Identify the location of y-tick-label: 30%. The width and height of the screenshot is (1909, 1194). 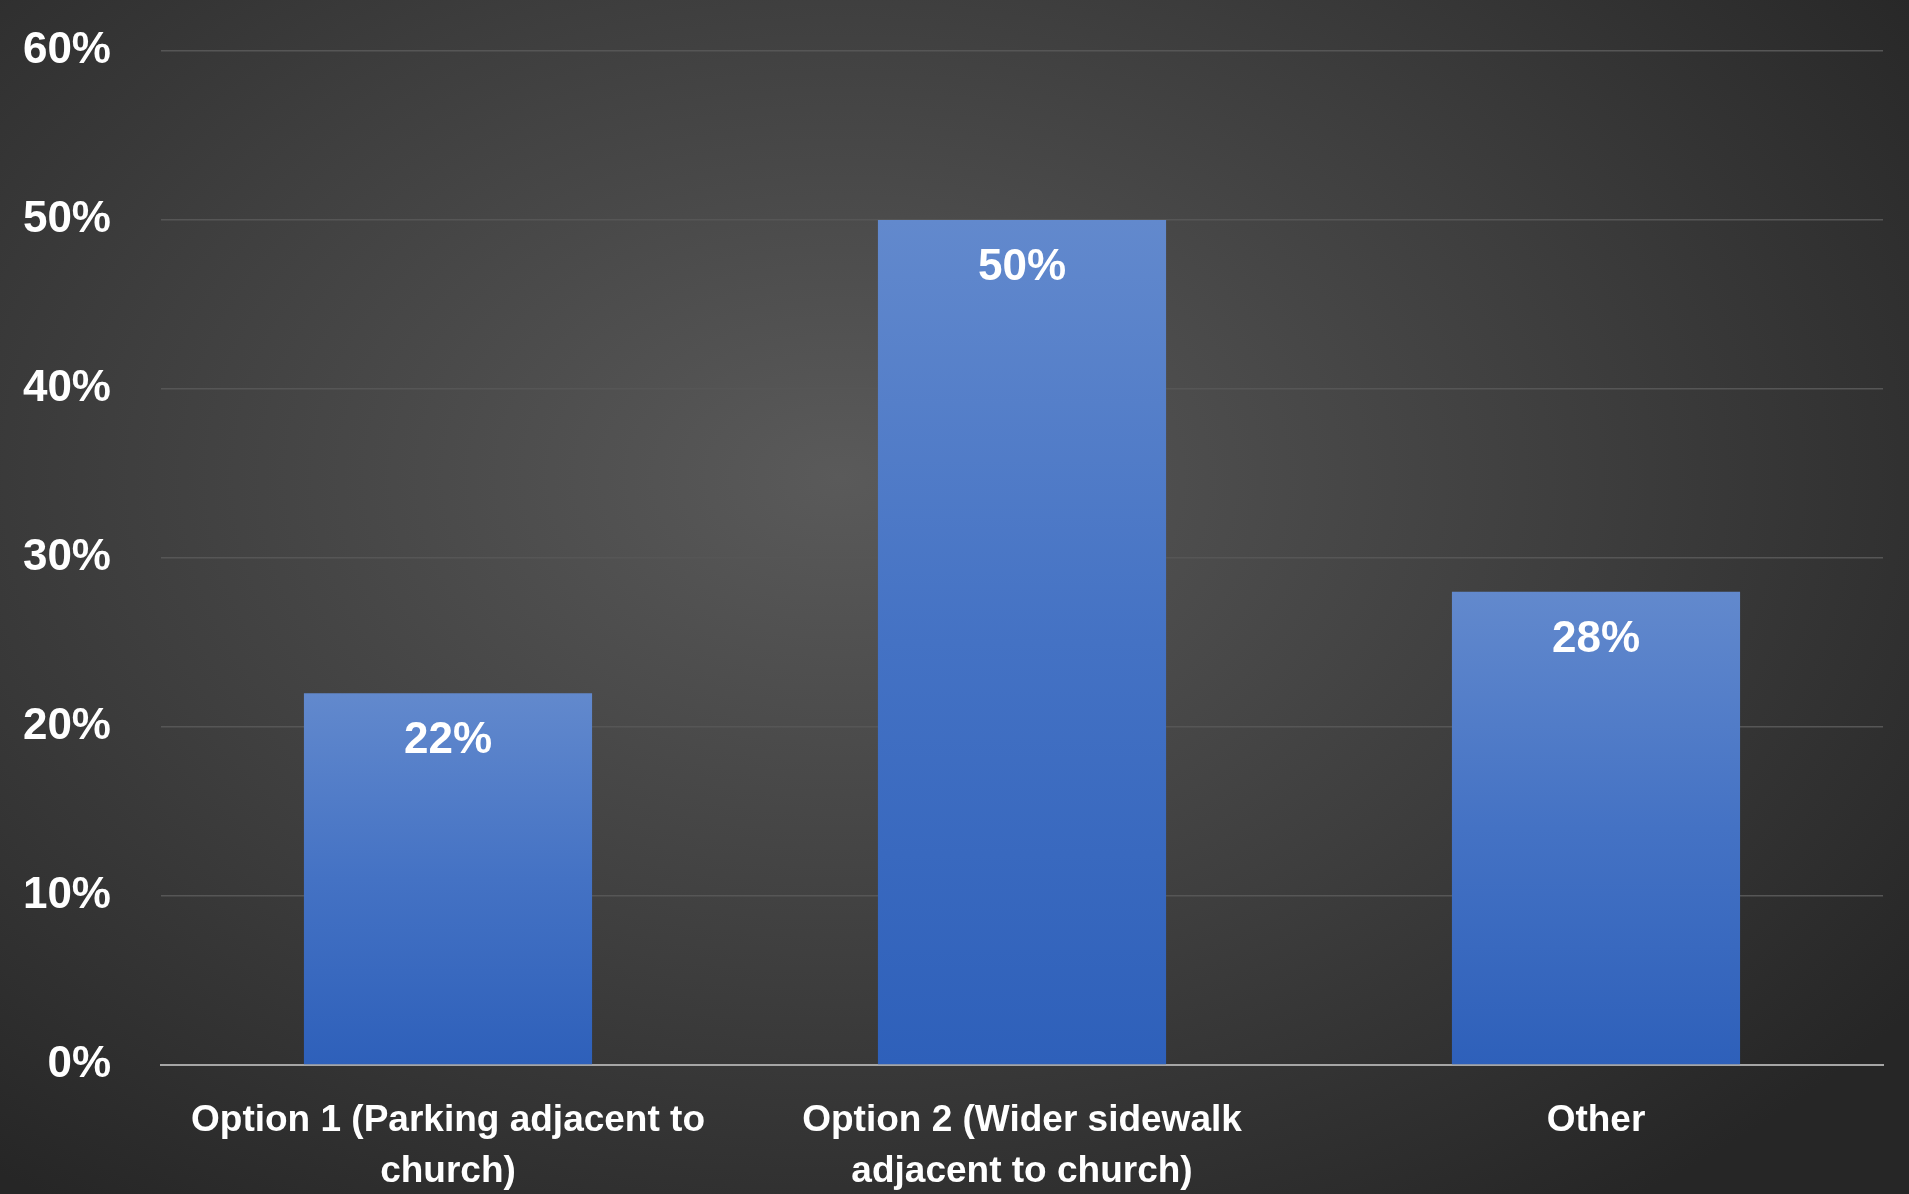
(66, 555).